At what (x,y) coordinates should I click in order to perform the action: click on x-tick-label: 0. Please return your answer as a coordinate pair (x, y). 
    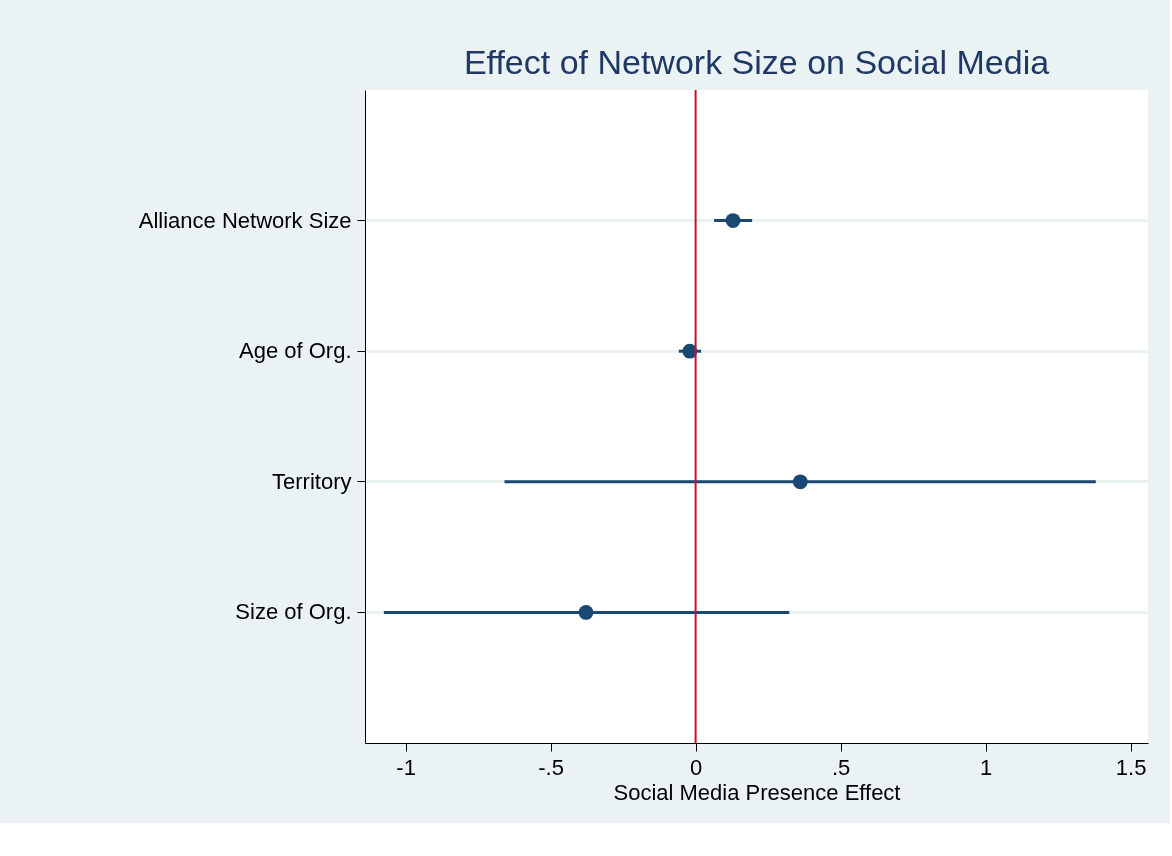
    Looking at the image, I should click on (696, 767).